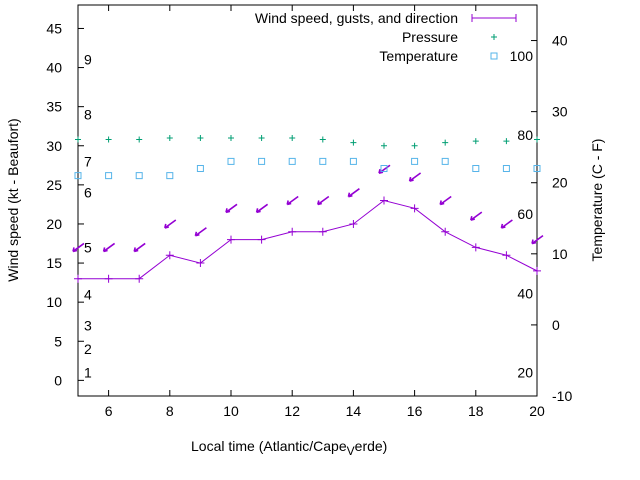 Image resolution: width=640 pixels, height=480 pixels. I want to click on x-axis-label-tail: erde), so click(371, 446).